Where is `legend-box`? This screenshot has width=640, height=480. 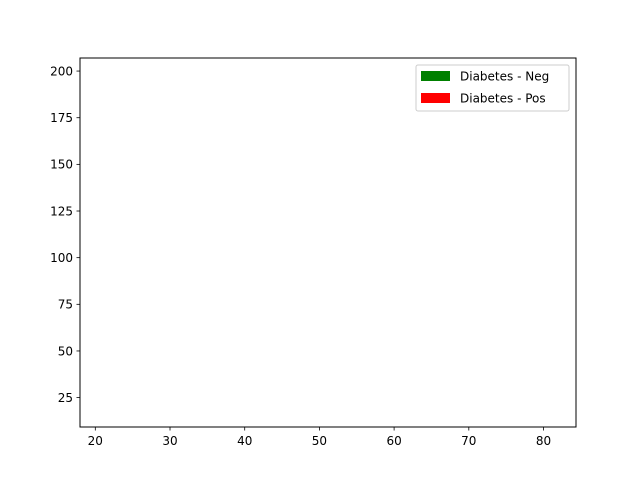 legend-box is located at coordinates (492, 88).